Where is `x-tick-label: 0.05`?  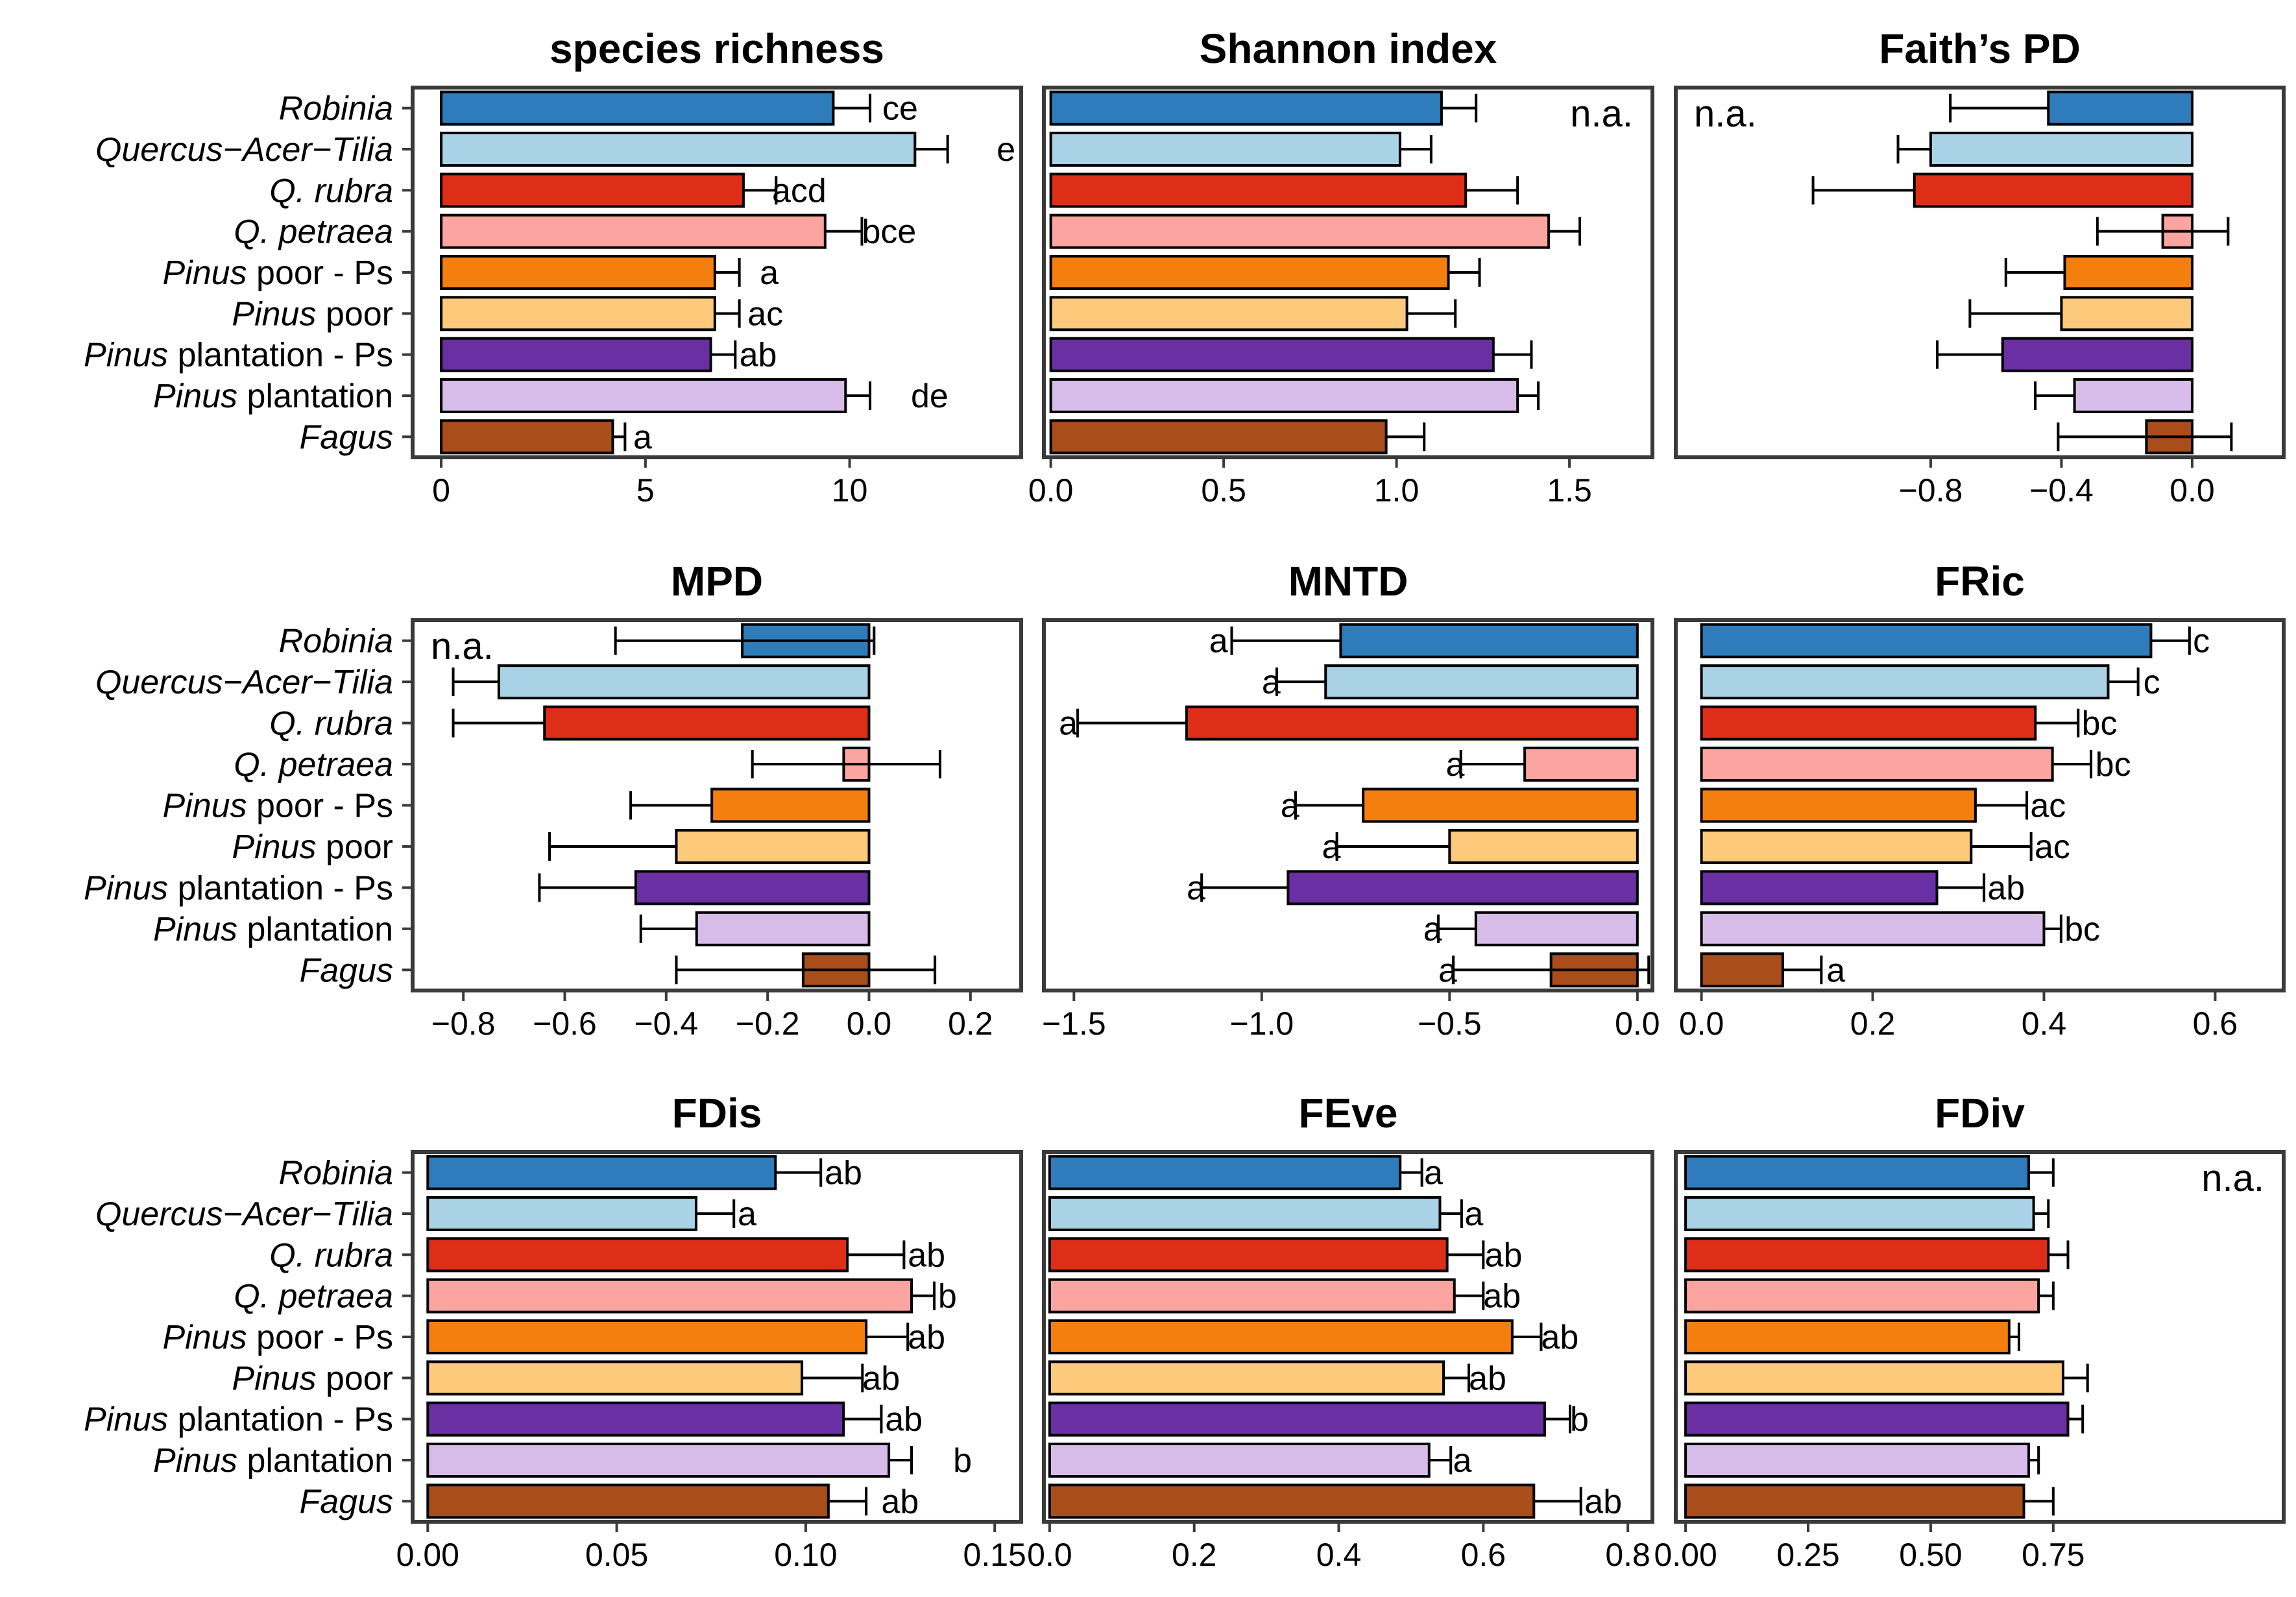
x-tick-label: 0.05 is located at coordinates (616, 1555).